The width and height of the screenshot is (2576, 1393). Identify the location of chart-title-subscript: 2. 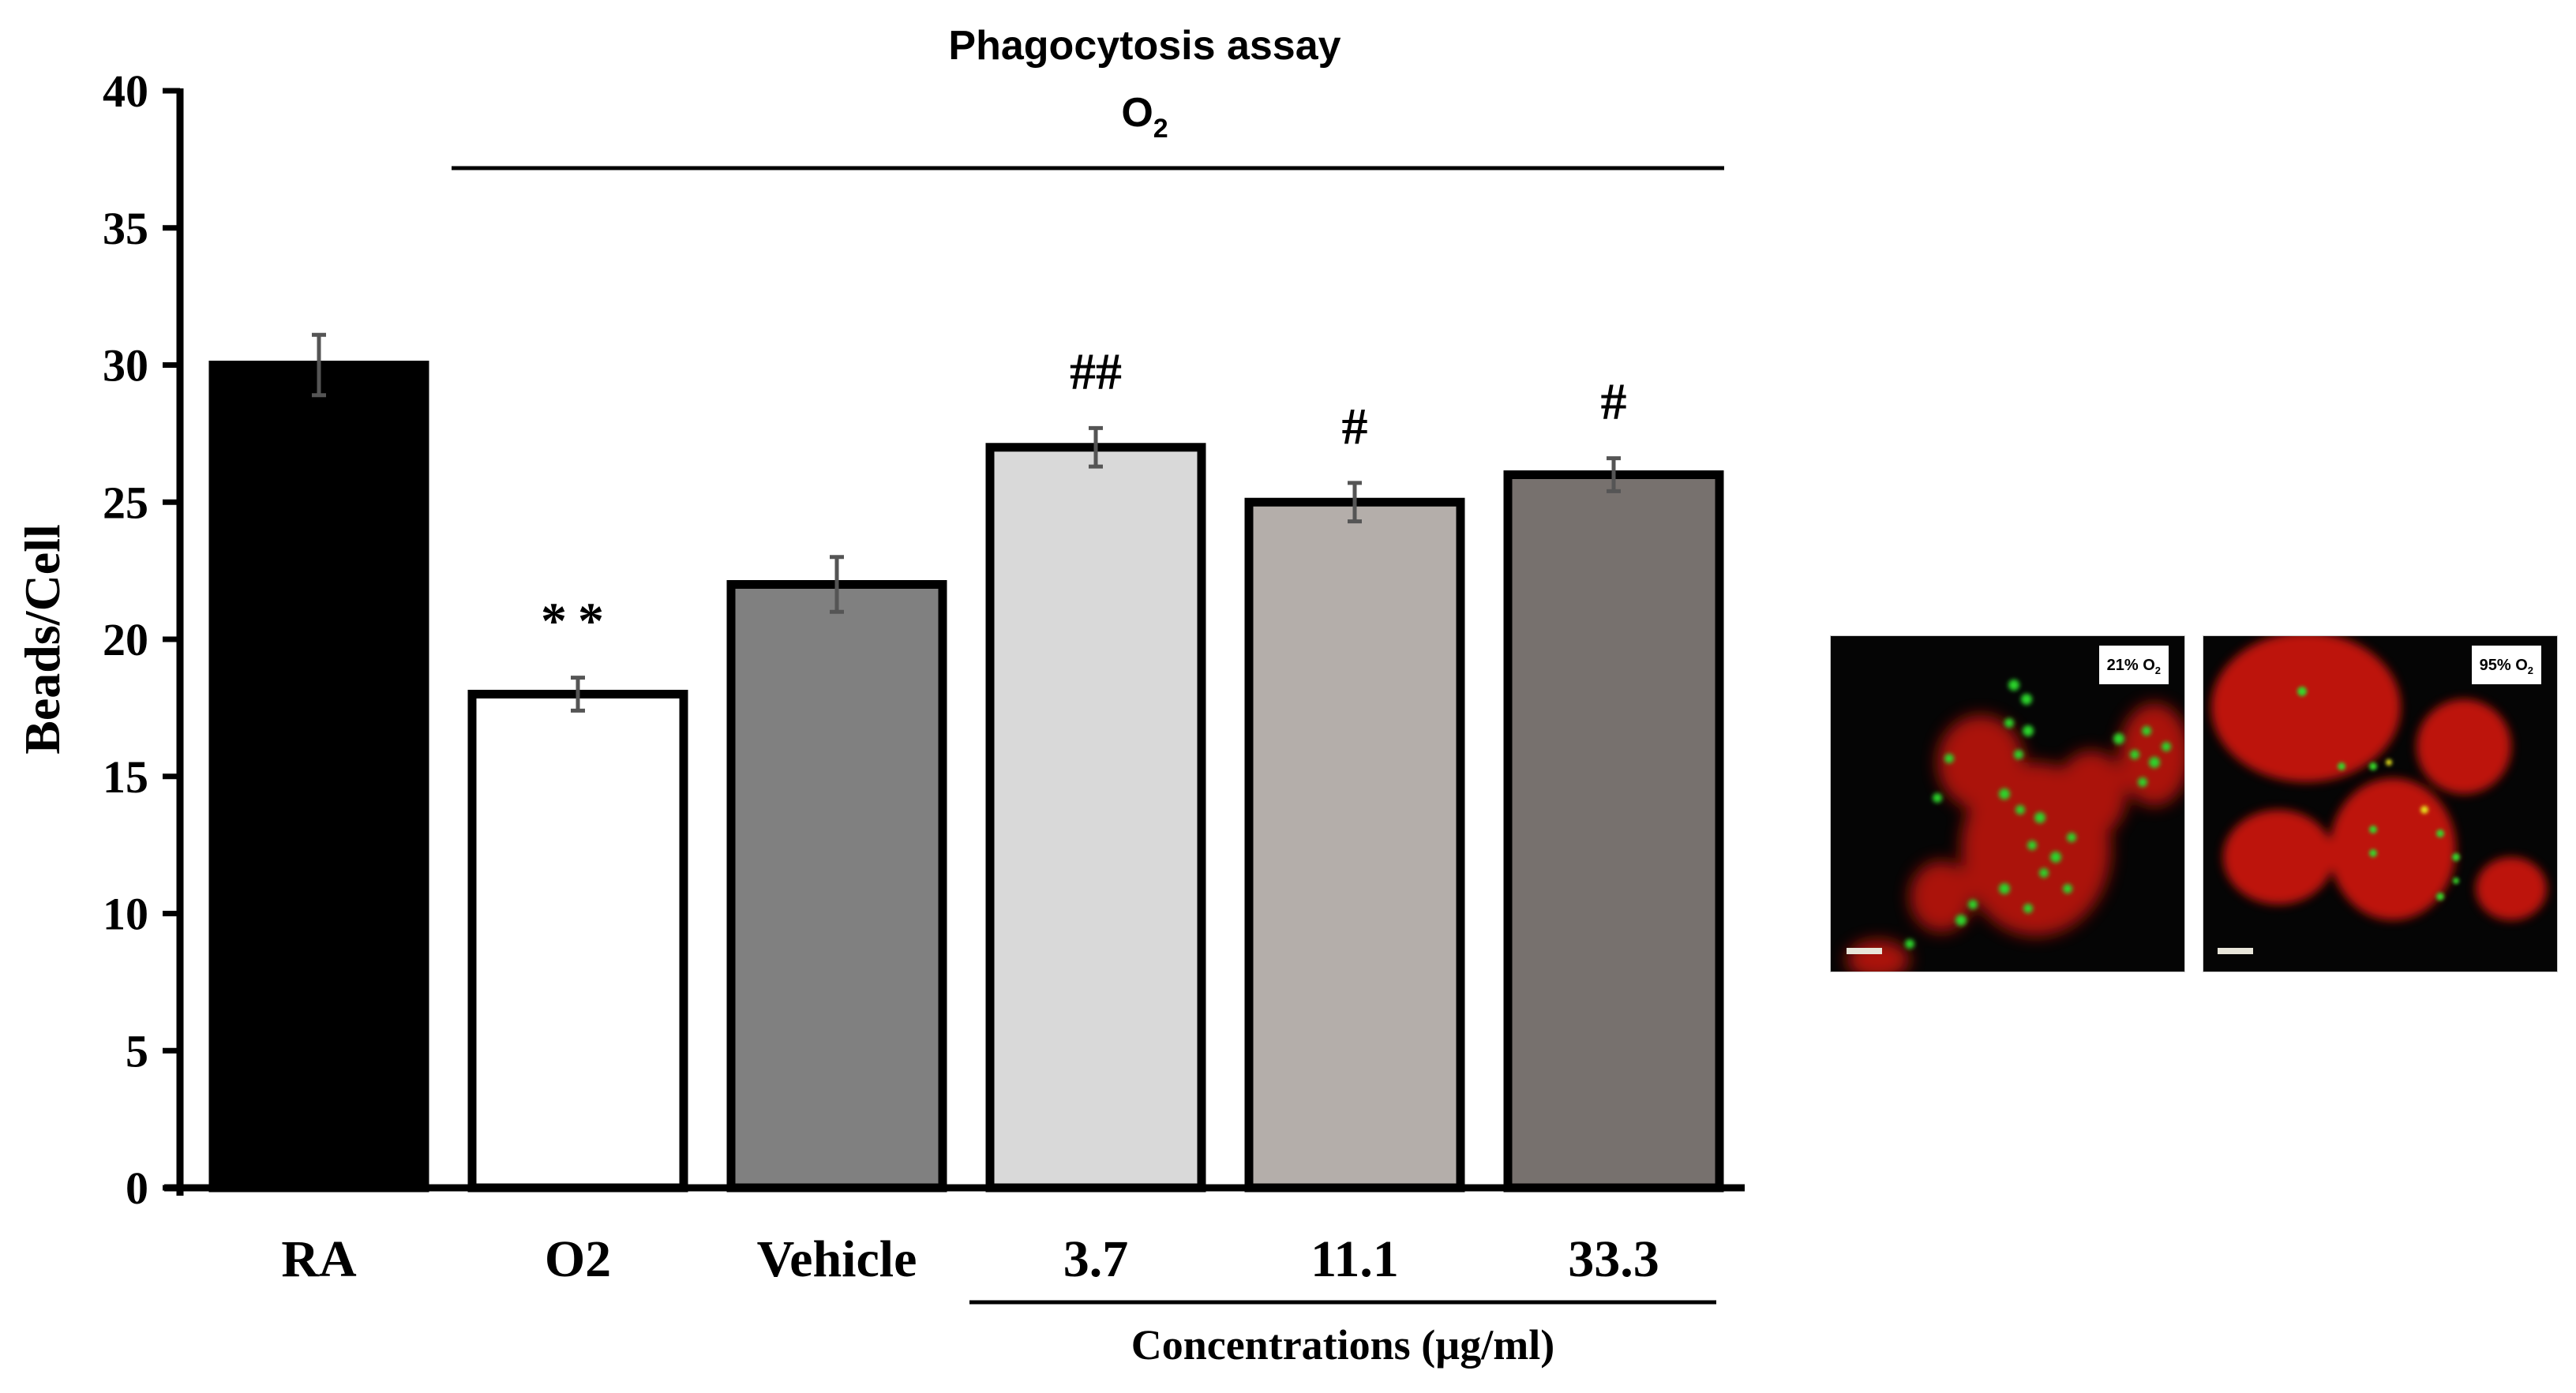
(1160, 129).